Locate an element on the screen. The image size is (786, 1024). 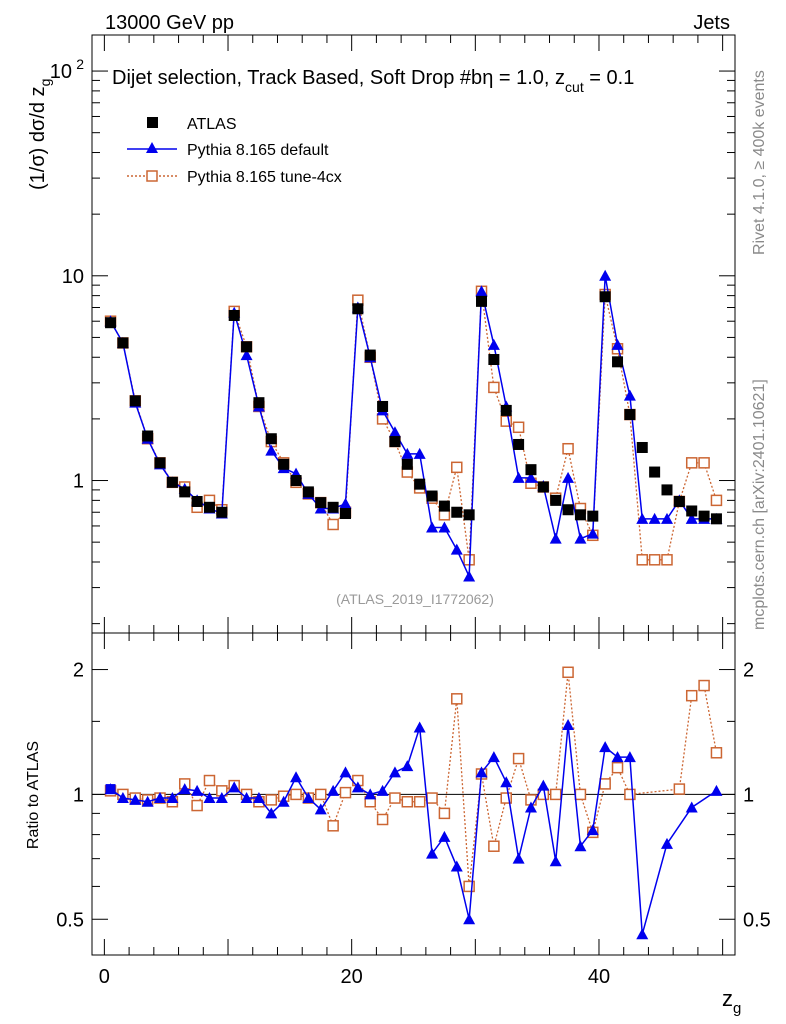
ratio-ytick-label-left: 1 is located at coordinates (78, 795).